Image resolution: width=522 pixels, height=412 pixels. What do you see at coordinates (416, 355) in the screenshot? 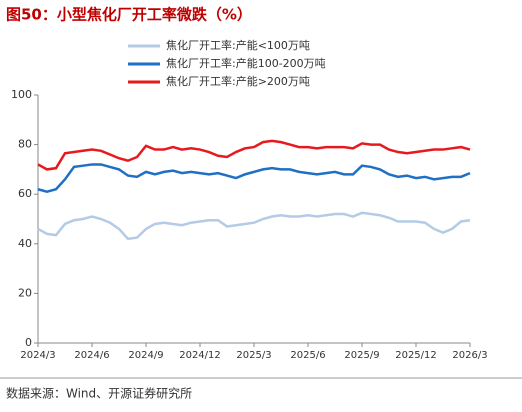
I see `x-tick-label: 2025/12` at bounding box center [416, 355].